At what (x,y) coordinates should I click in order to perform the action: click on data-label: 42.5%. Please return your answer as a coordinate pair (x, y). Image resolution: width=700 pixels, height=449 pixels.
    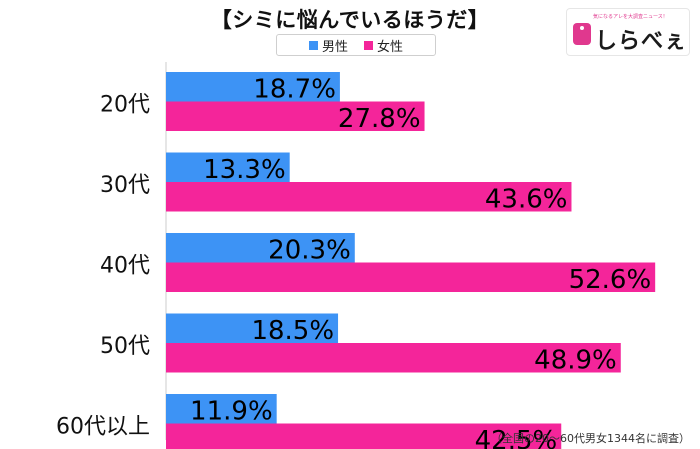
    Looking at the image, I should click on (516, 437).